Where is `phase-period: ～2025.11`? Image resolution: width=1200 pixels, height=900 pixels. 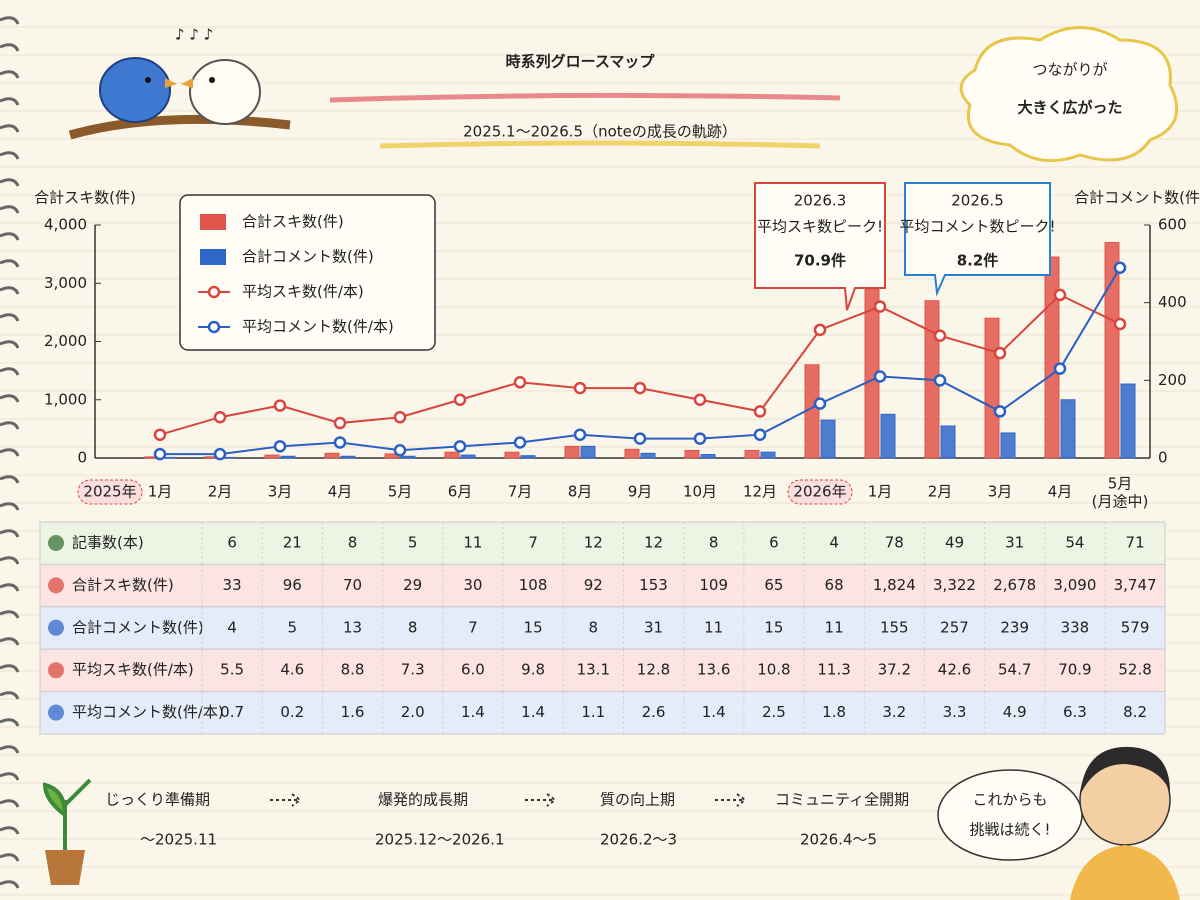
phase-period: ～2025.11 is located at coordinates (178, 840).